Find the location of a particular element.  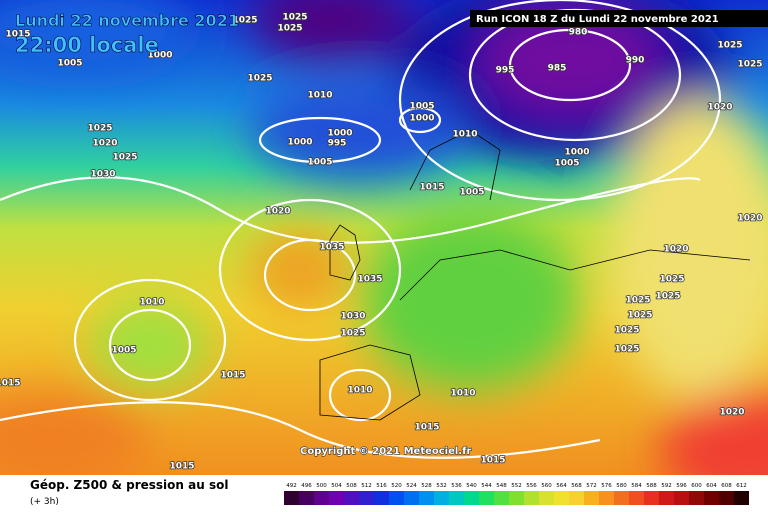

colorbar-label: 600 is located at coordinates (696, 486).